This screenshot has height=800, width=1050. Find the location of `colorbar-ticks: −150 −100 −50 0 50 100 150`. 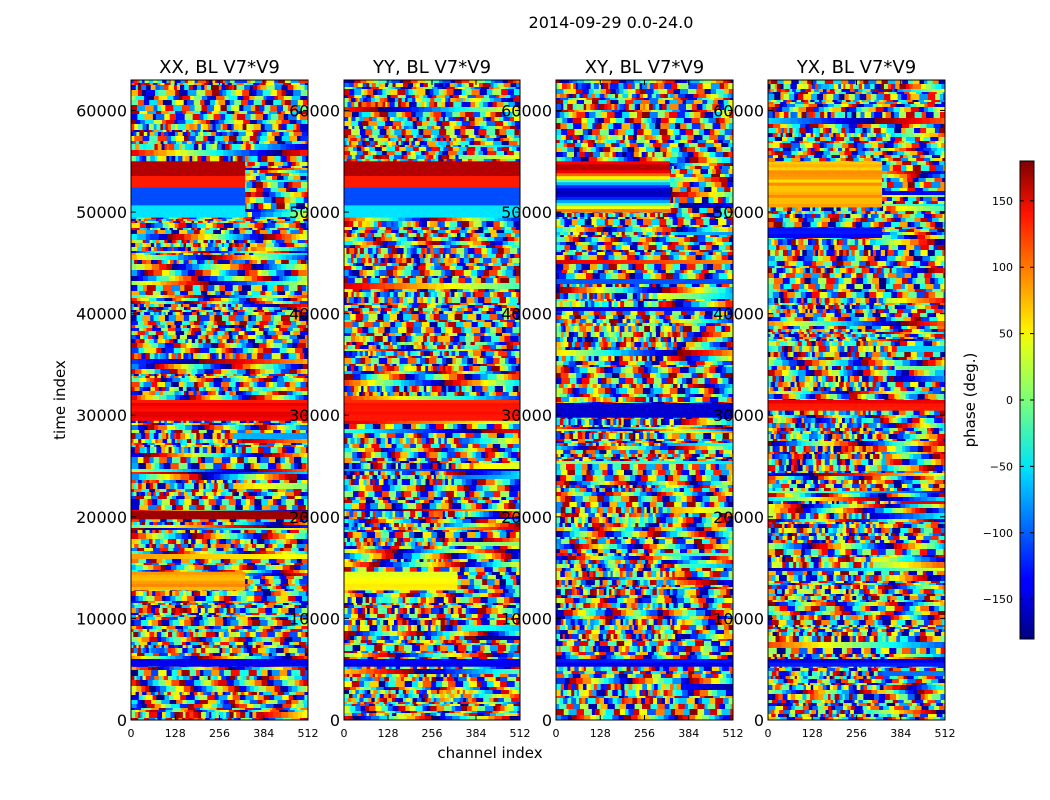

colorbar-ticks: −150 −100 −50 0 50 100 150 is located at coordinates (1008, 400).